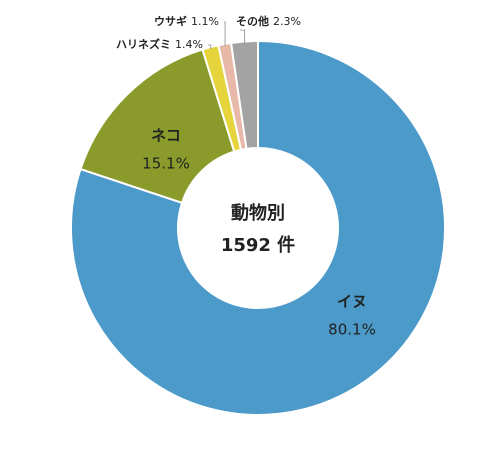  Describe the element at coordinates (258, 245) in the screenshot. I see `center-label: 1592 件` at that location.